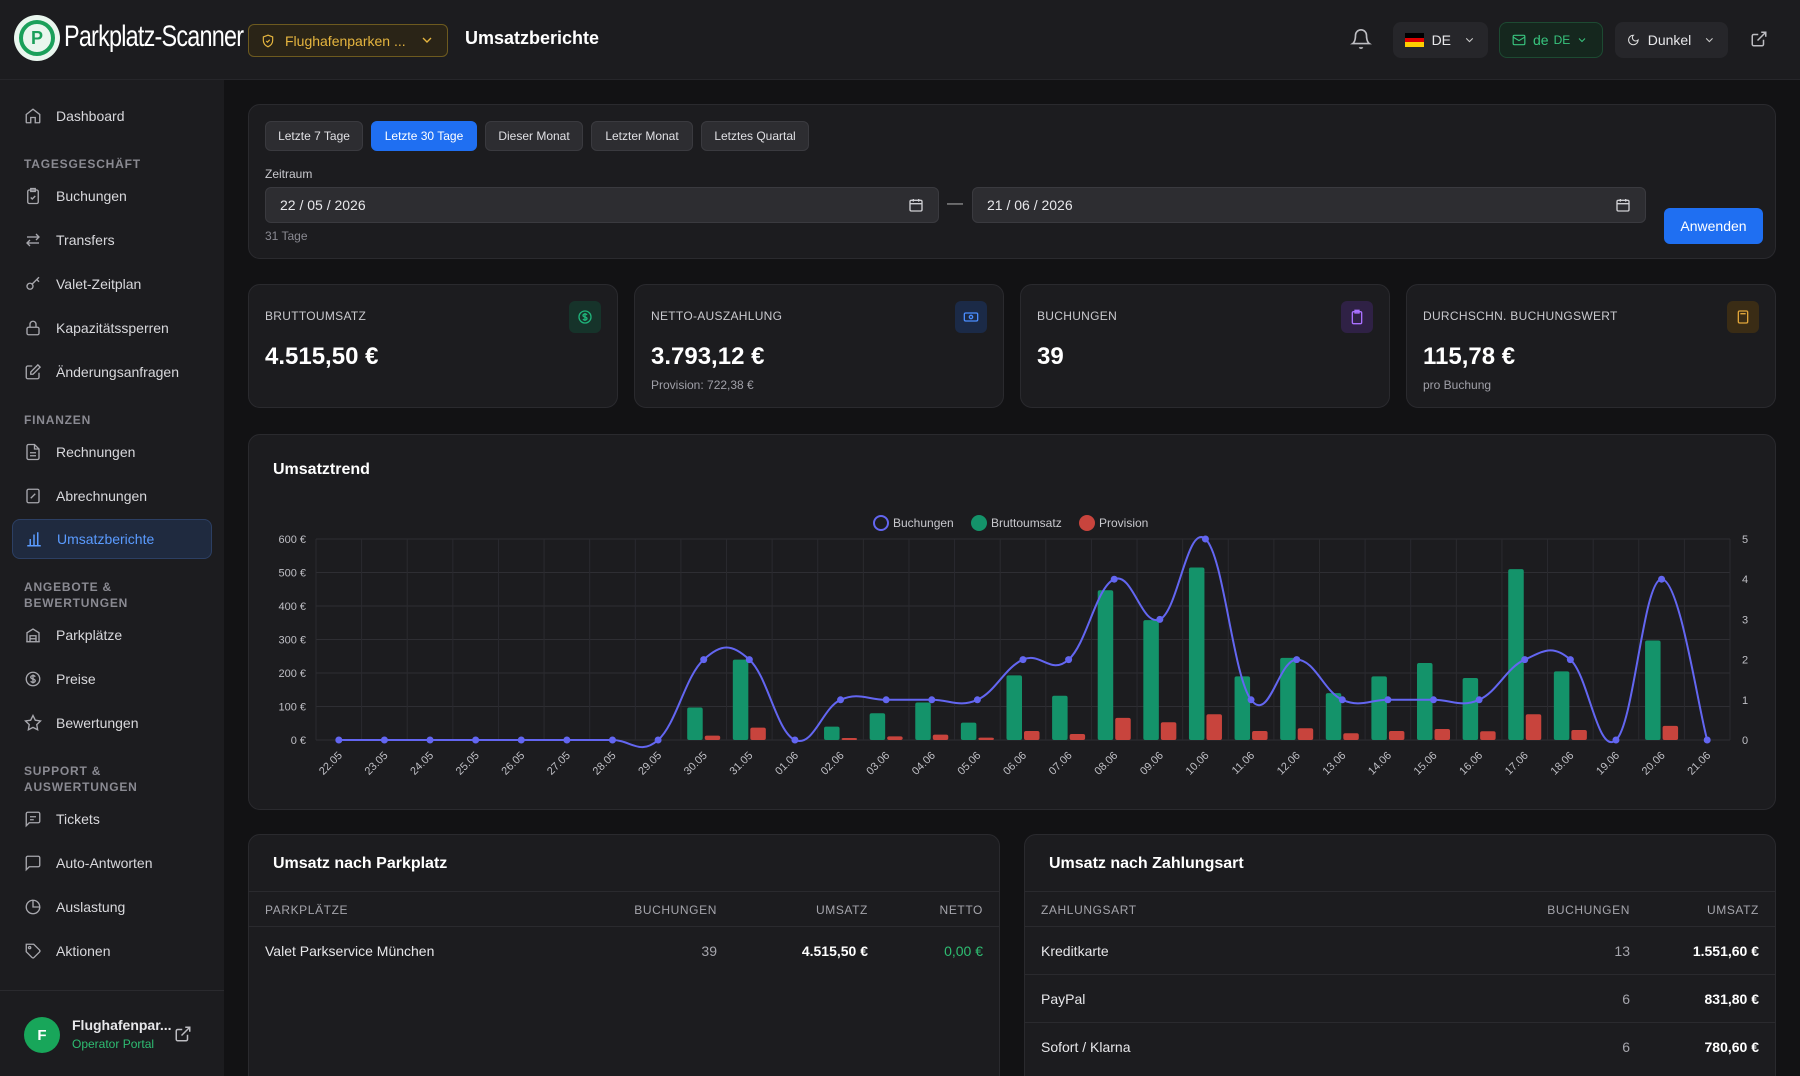  What do you see at coordinates (37, 38) in the screenshot?
I see `logo: P` at bounding box center [37, 38].